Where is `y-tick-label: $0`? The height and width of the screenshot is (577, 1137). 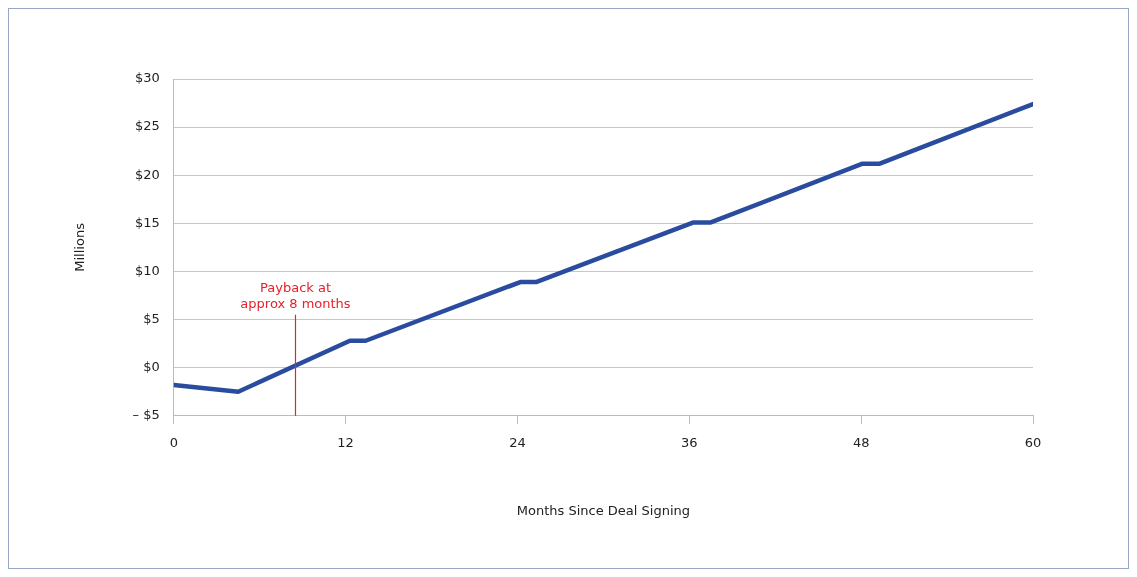 y-tick-label: $0 is located at coordinates (151, 367).